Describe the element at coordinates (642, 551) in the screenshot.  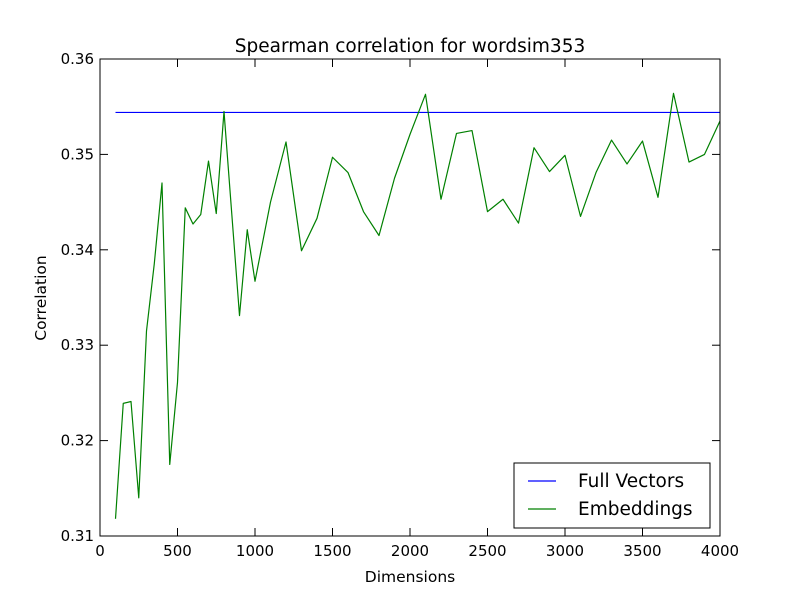
I see `x-tick-label: 3500` at that location.